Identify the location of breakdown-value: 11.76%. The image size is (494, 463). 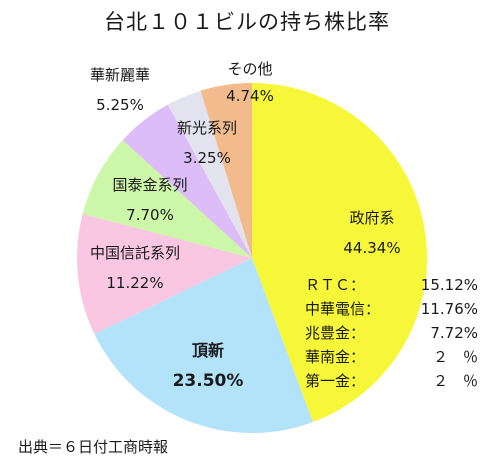
(449, 309).